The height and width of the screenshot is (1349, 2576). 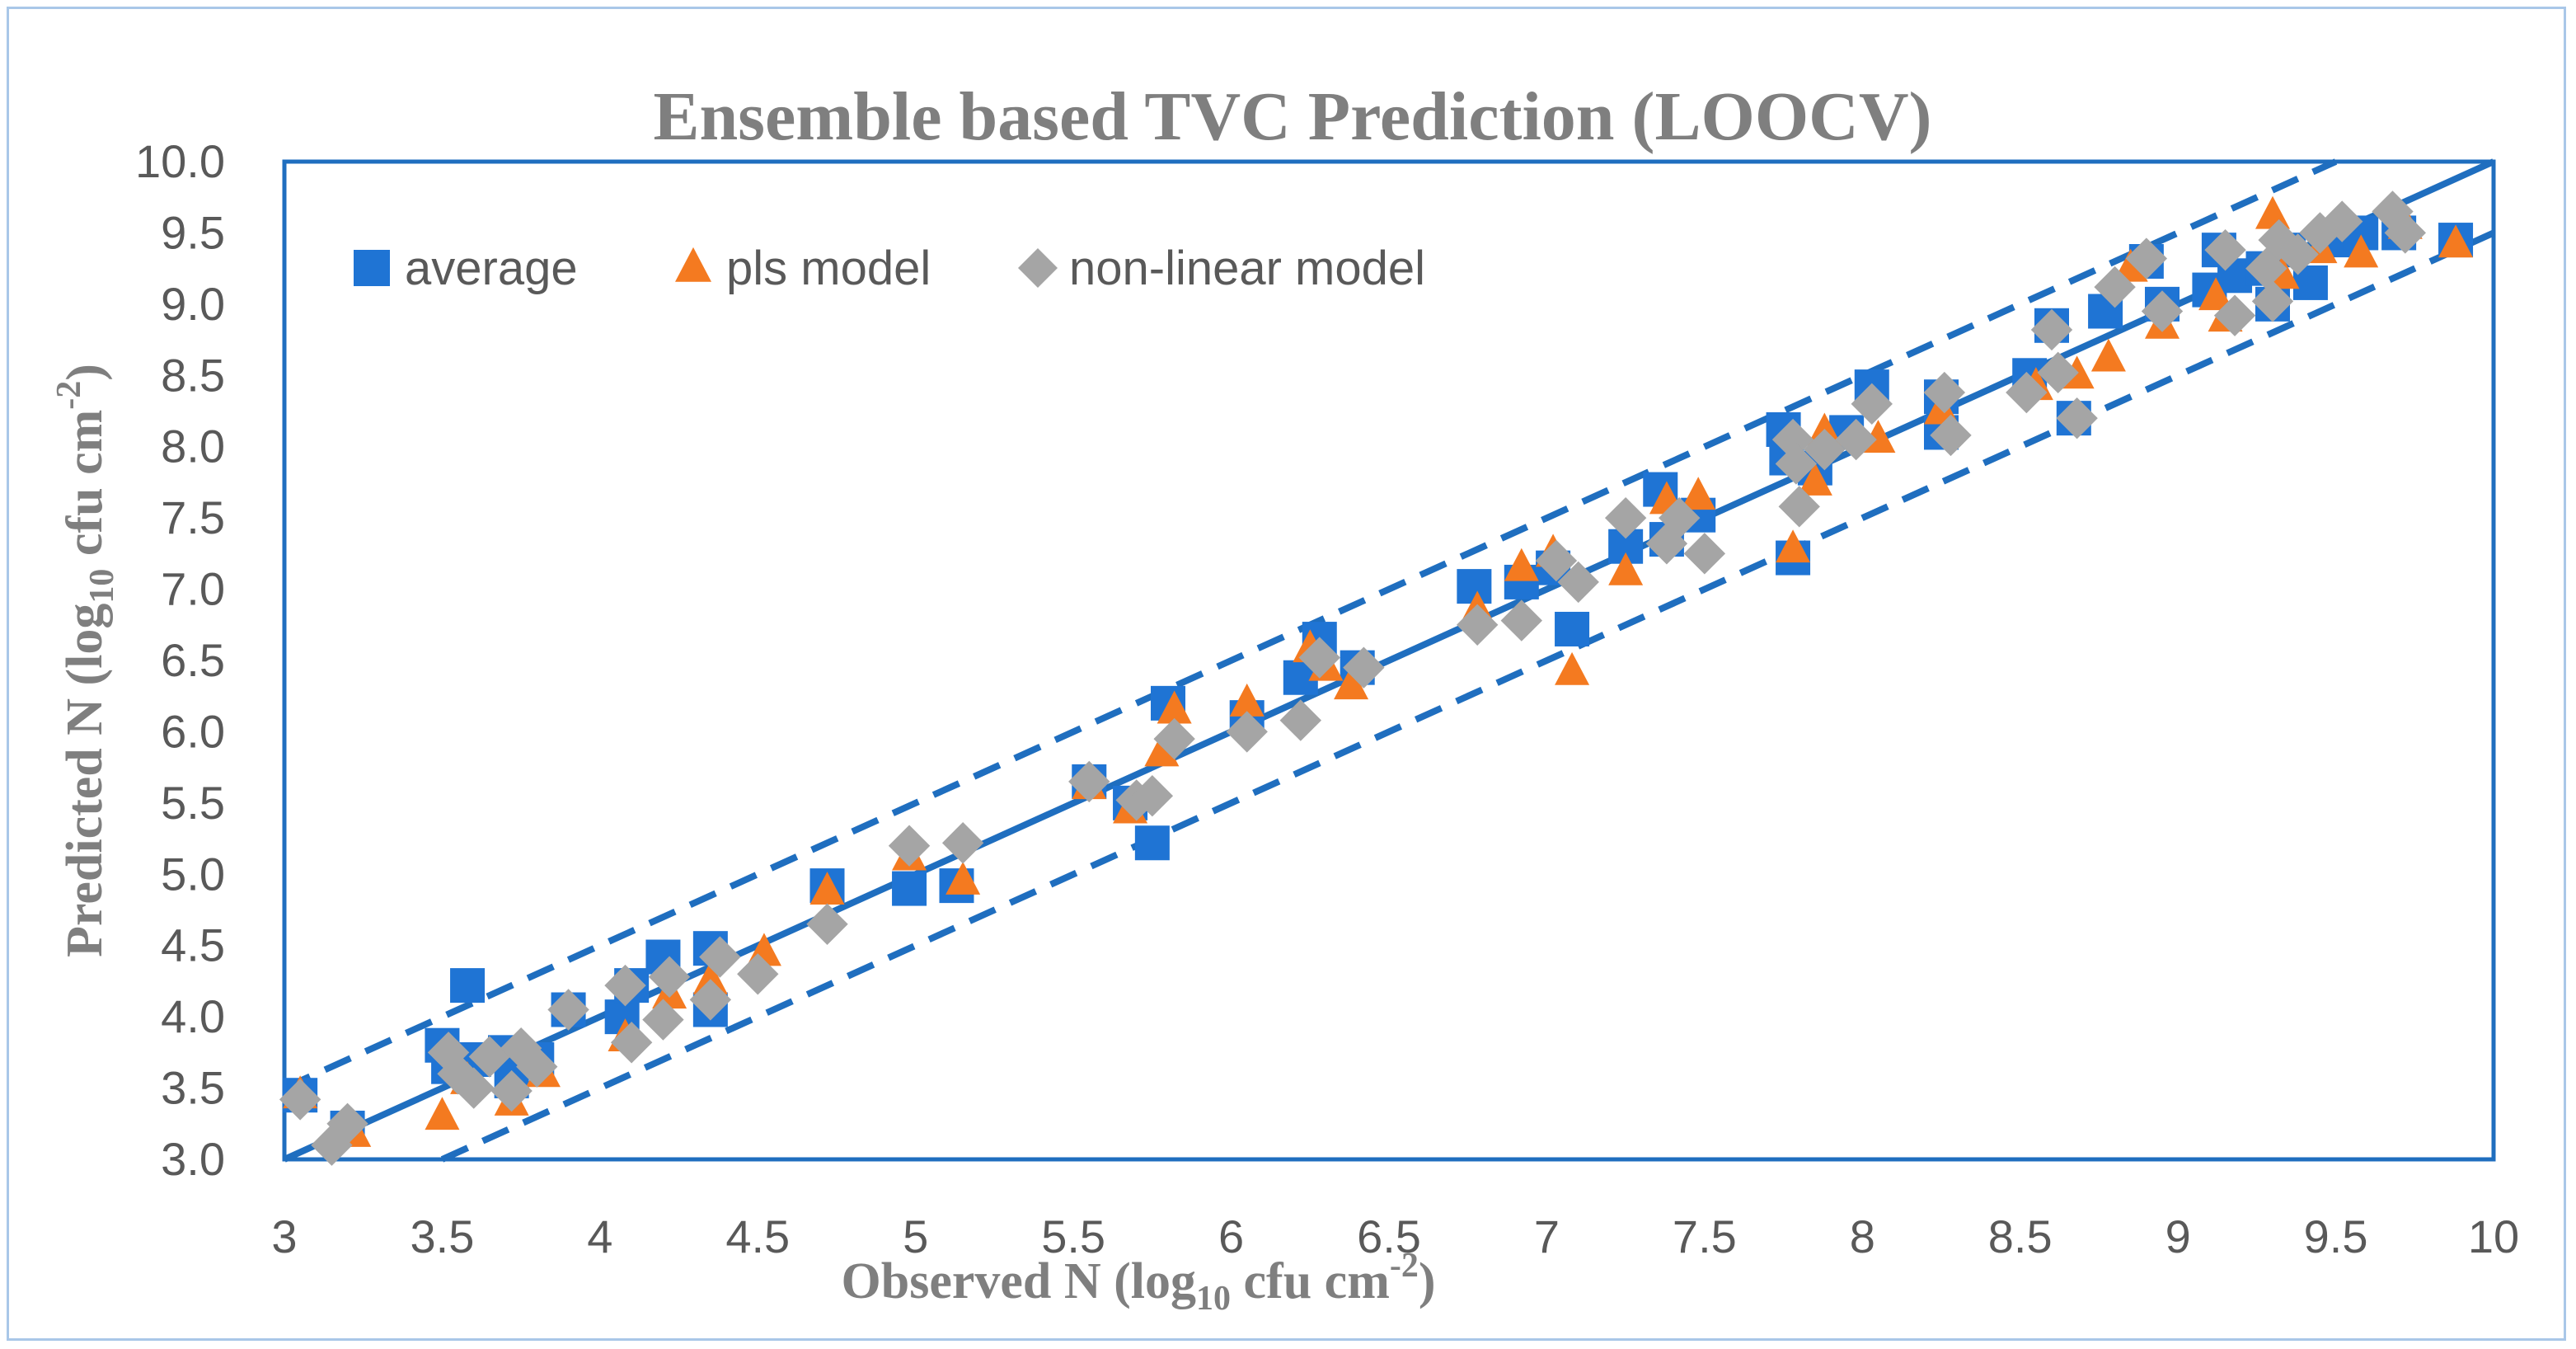 What do you see at coordinates (2336, 1236) in the screenshot?
I see `x-tick-label: 9.5` at bounding box center [2336, 1236].